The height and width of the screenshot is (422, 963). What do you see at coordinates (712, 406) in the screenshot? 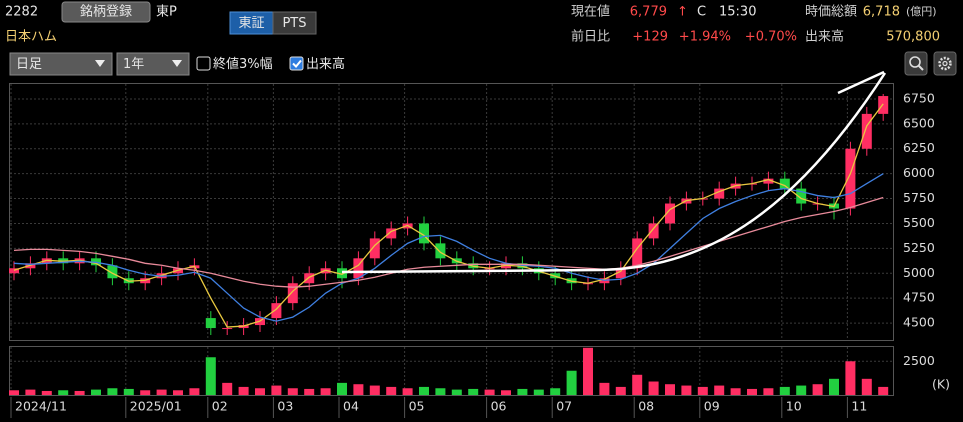
I see `x-tick-label: 09` at bounding box center [712, 406].